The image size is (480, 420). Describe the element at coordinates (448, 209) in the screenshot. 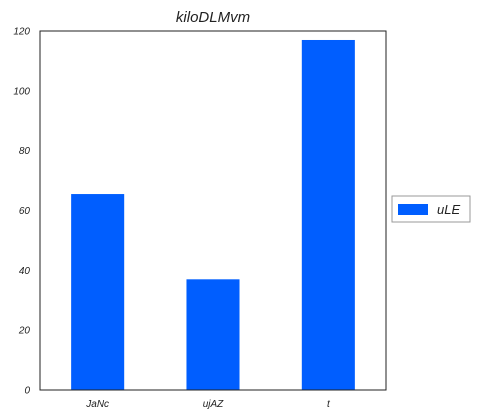

I see `legend-label-uLE: uLE` at that location.